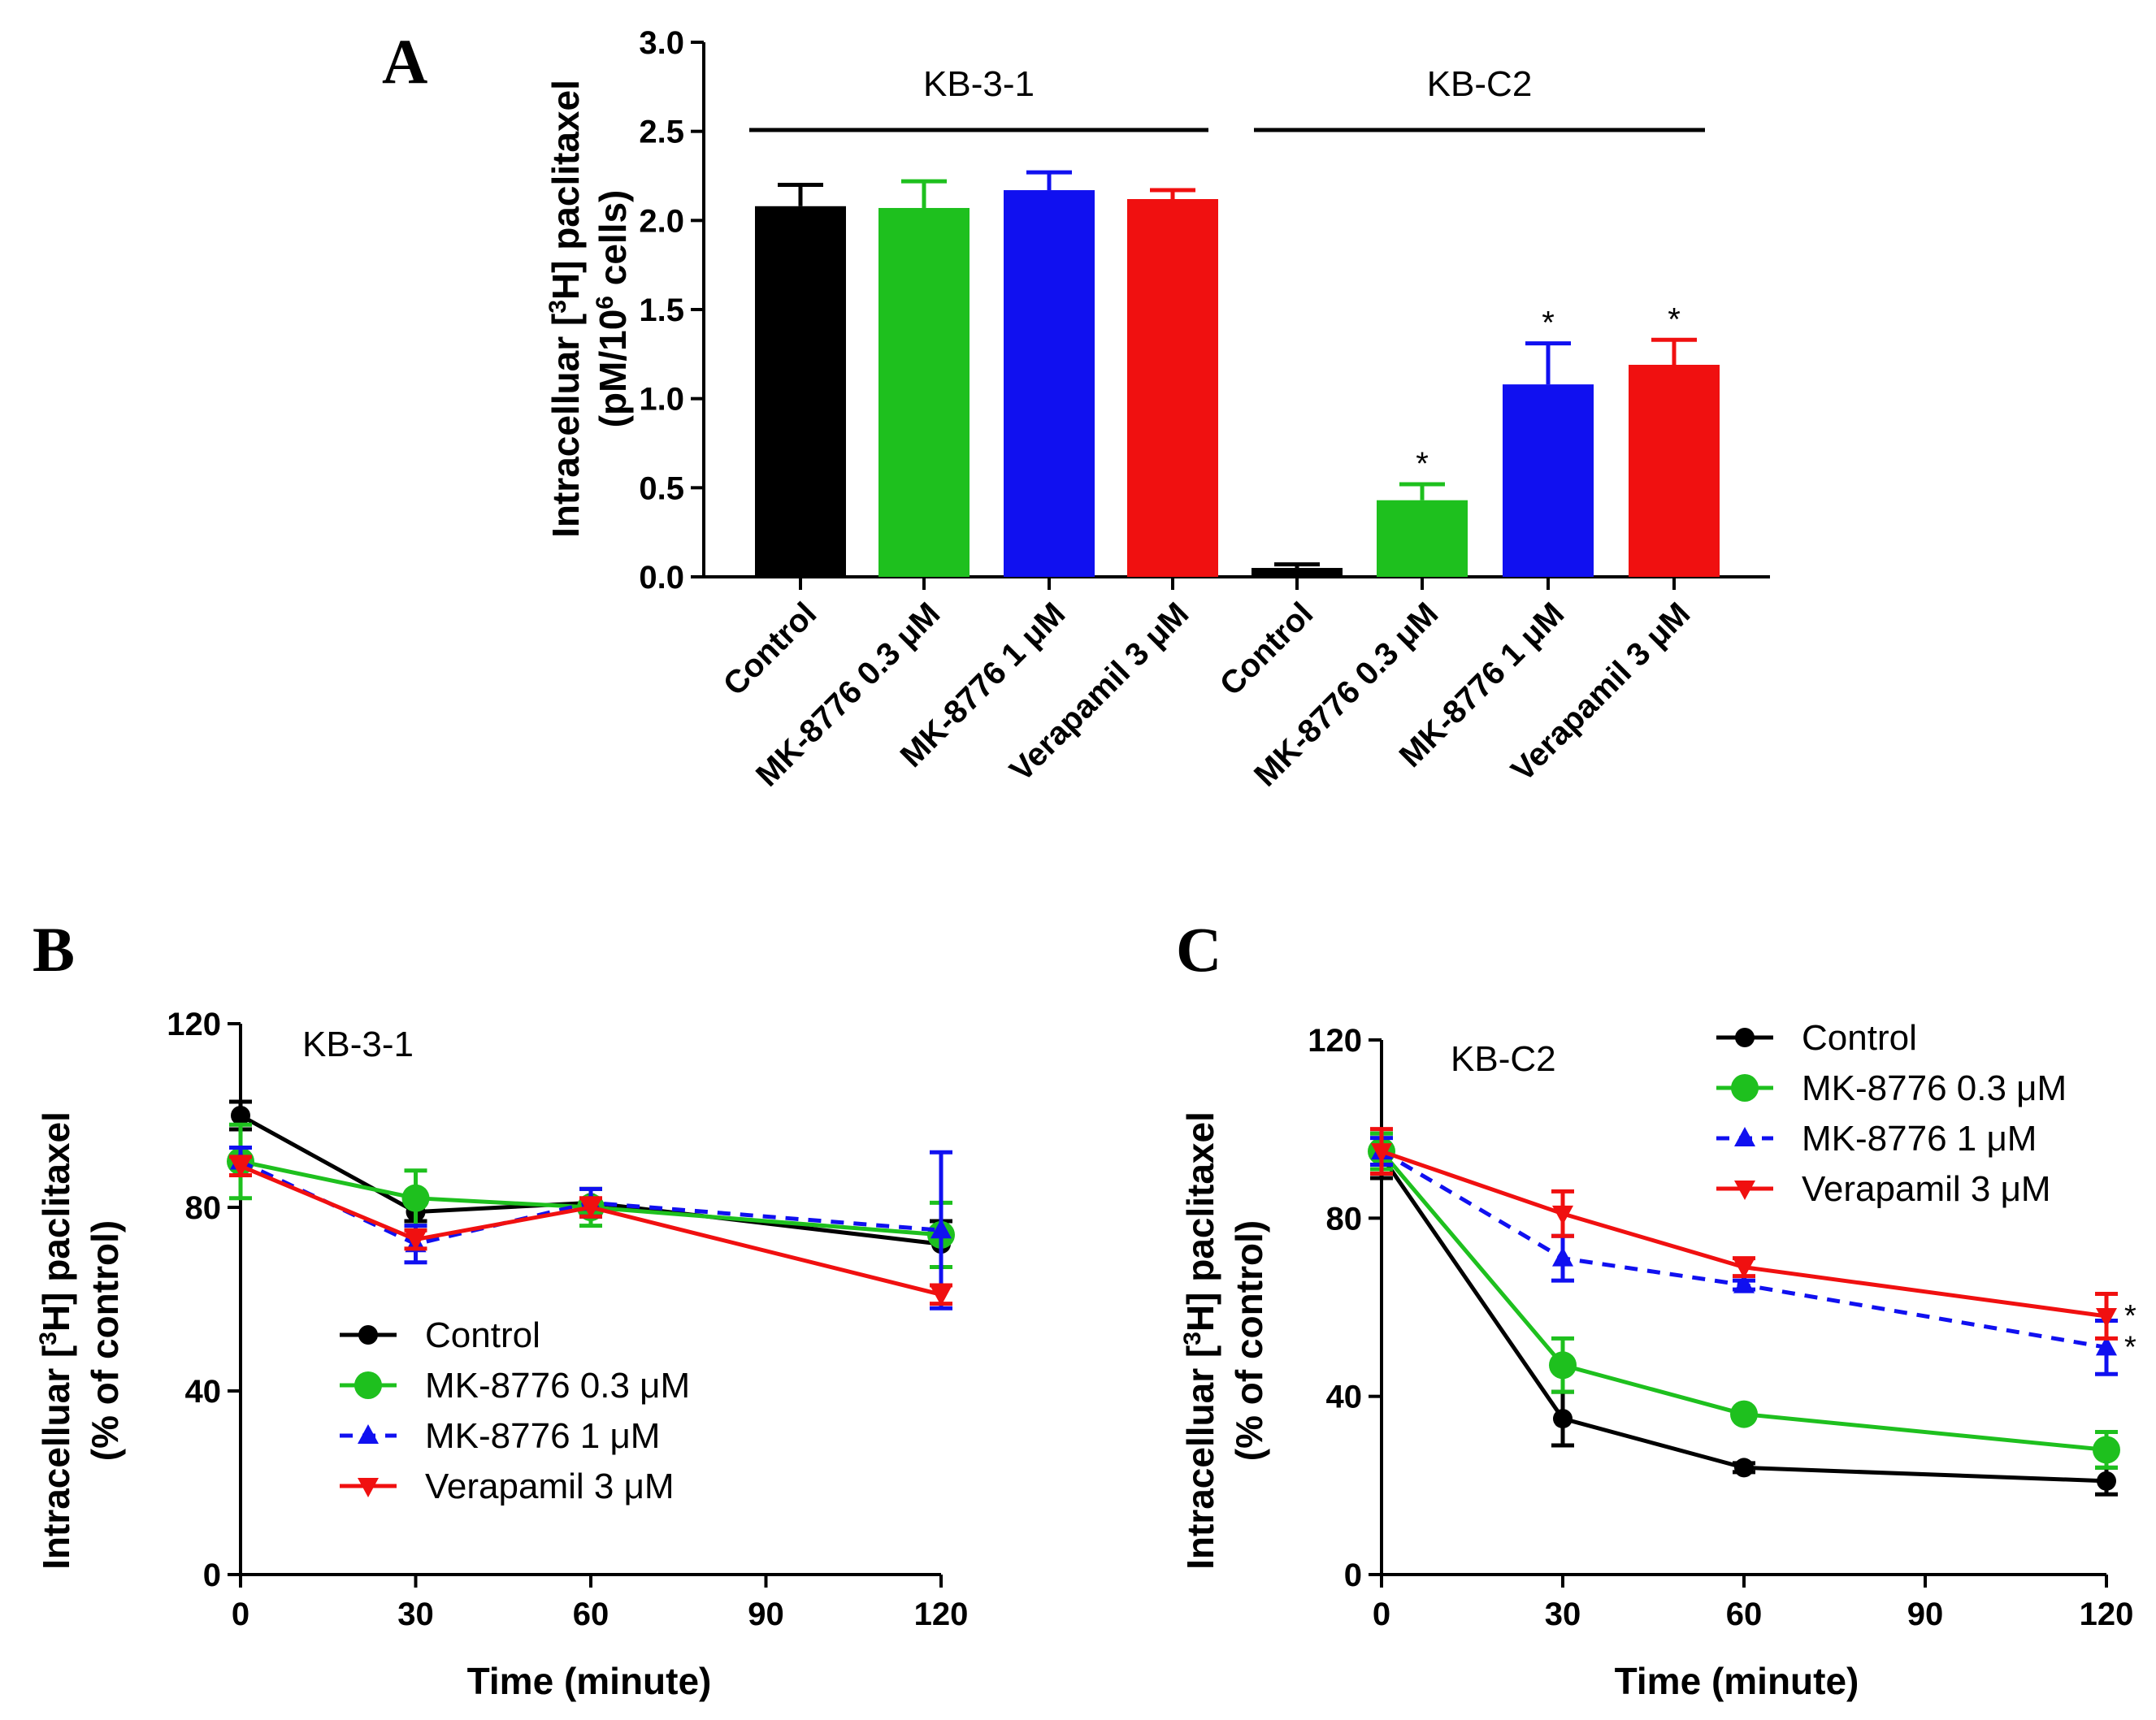 The height and width of the screenshot is (1720, 2156). I want to click on panel-a-y-axis-title-units: (pM/106 cells), so click(613, 309).